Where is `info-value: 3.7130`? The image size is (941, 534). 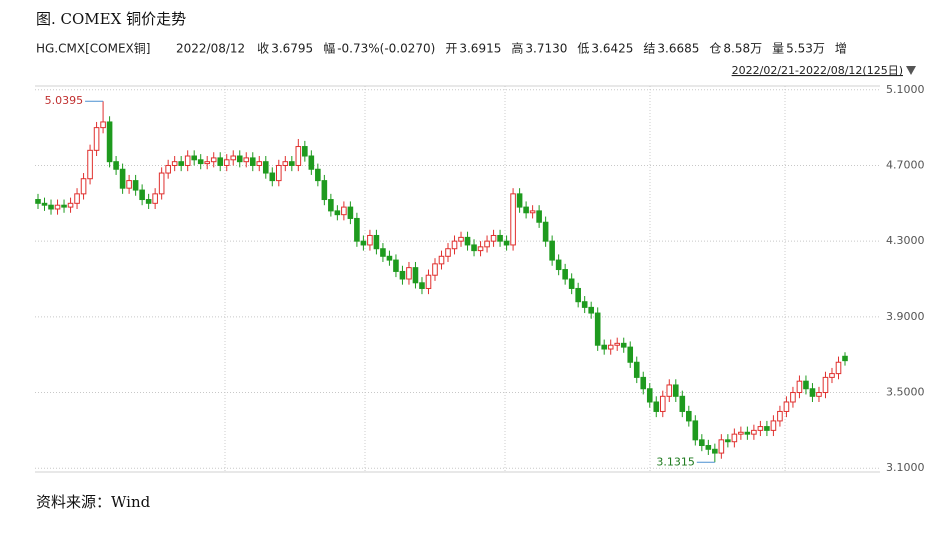
info-value: 3.7130 is located at coordinates (546, 49).